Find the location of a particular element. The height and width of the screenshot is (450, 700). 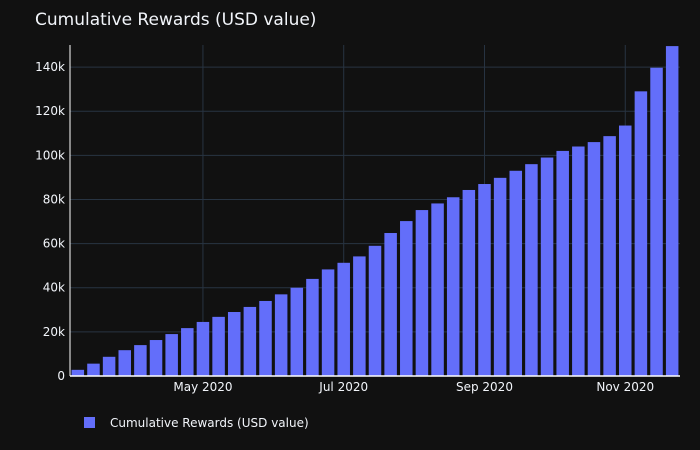

x-tick-label: May 2020 is located at coordinates (202, 387).